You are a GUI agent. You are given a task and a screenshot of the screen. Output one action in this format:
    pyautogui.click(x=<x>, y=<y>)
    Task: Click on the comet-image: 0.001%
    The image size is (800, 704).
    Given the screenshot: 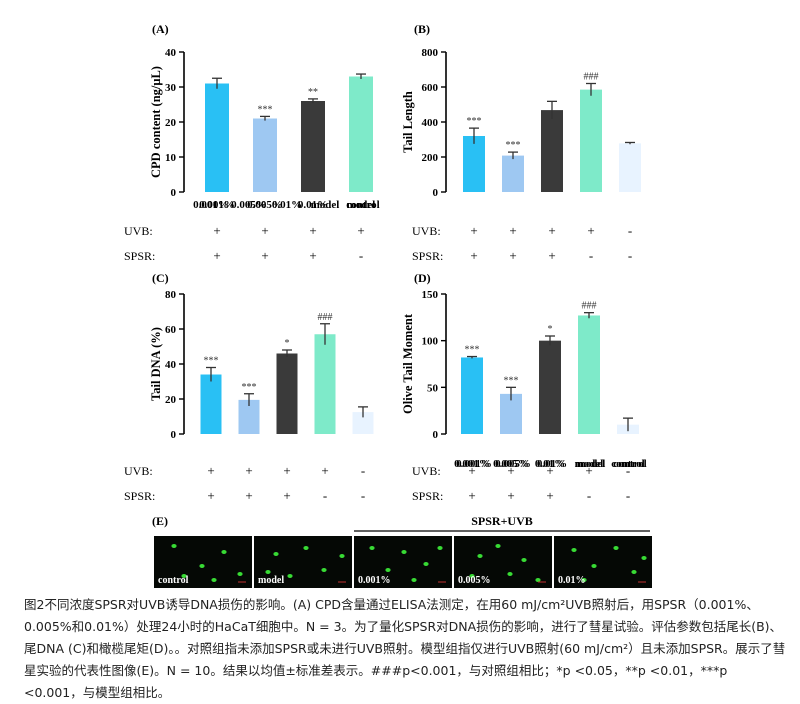 What is the action you would take?
    pyautogui.click(x=403, y=562)
    